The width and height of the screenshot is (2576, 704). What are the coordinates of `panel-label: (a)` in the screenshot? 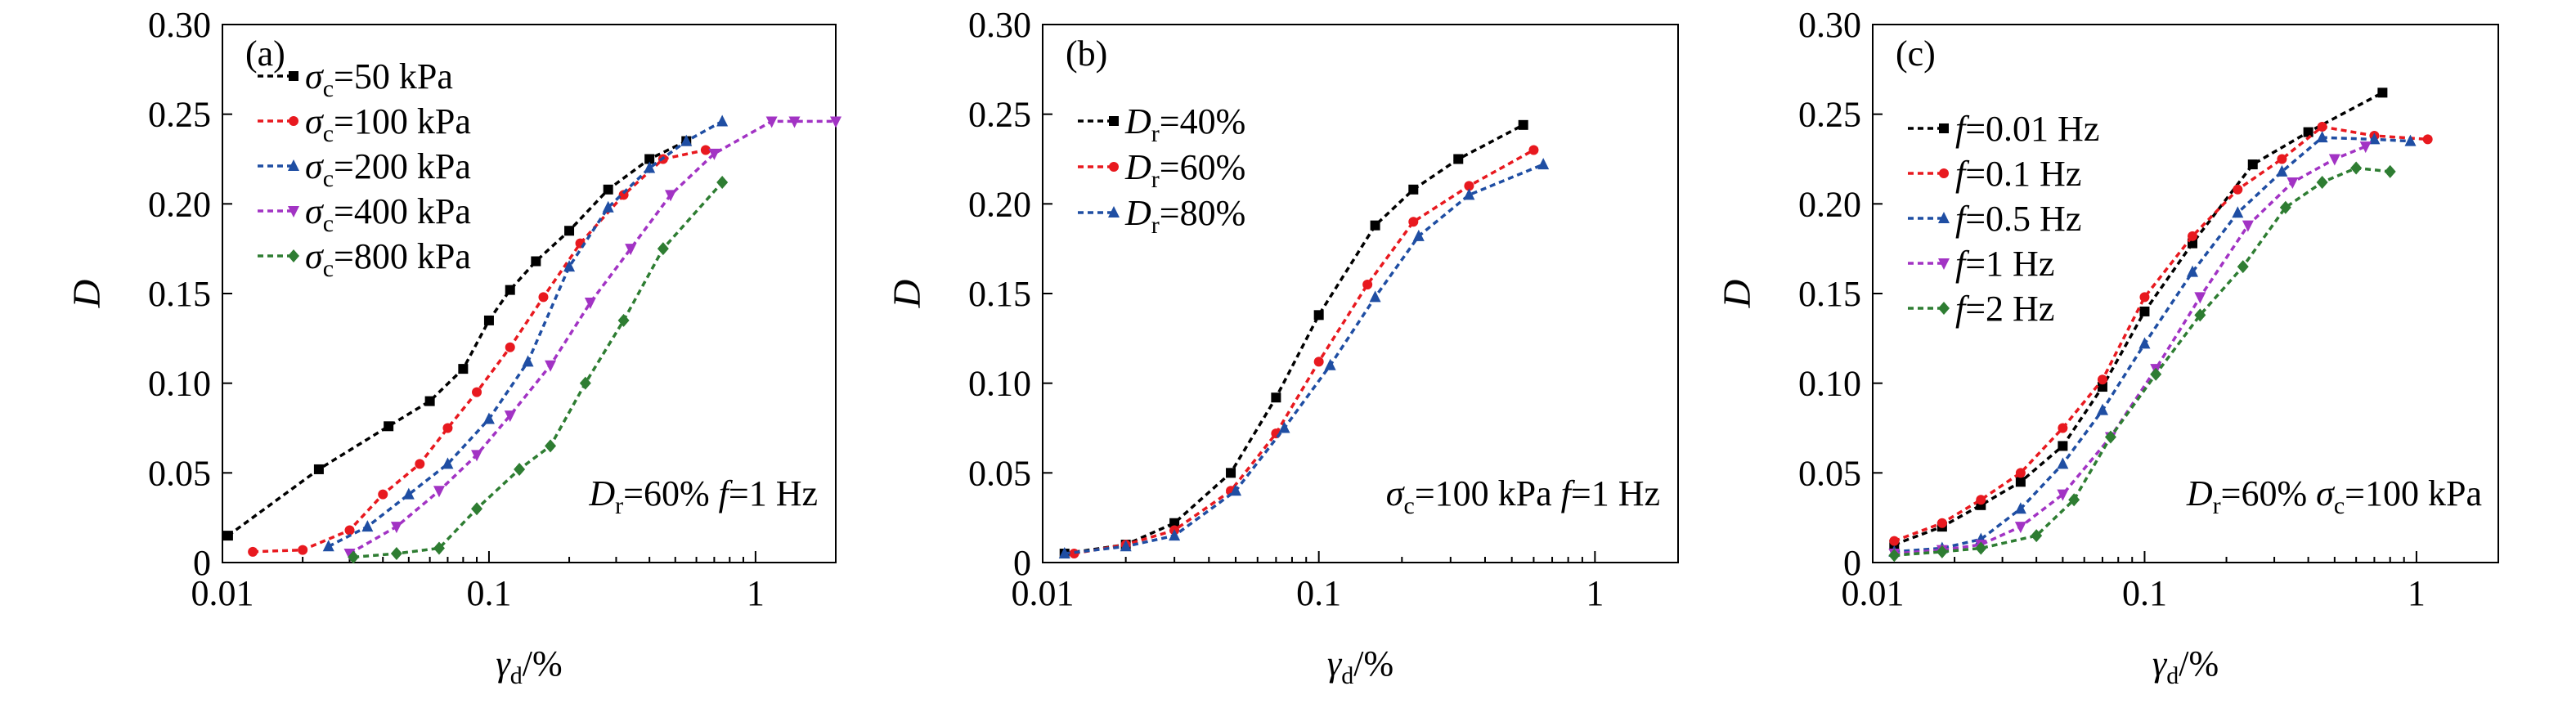 It's located at (265, 54).